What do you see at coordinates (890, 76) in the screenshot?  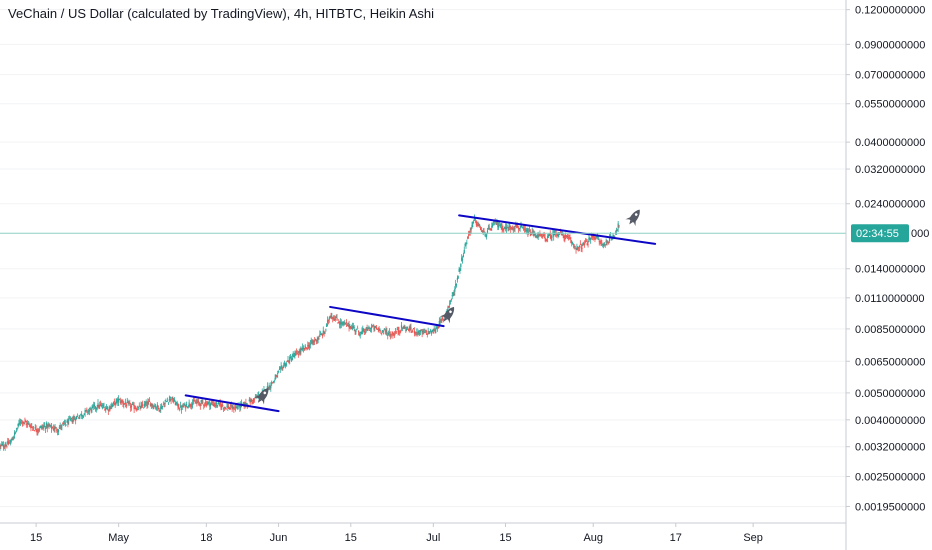 I see `y-tick-label: 0.0700000000` at bounding box center [890, 76].